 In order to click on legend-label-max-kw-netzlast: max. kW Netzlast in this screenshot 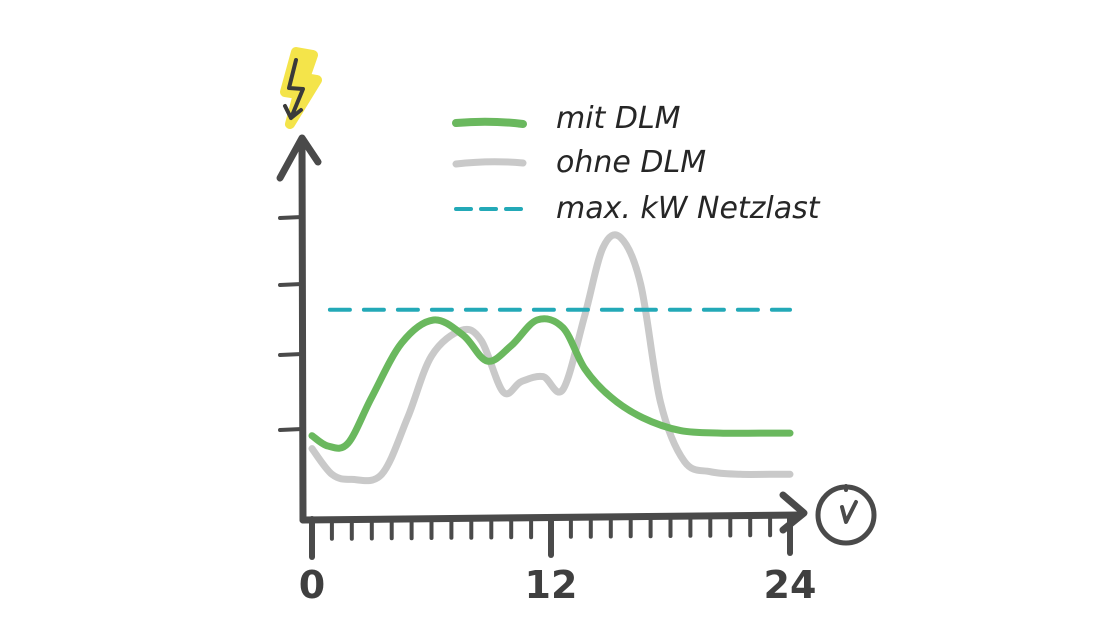, I will do `click(688, 208)`.